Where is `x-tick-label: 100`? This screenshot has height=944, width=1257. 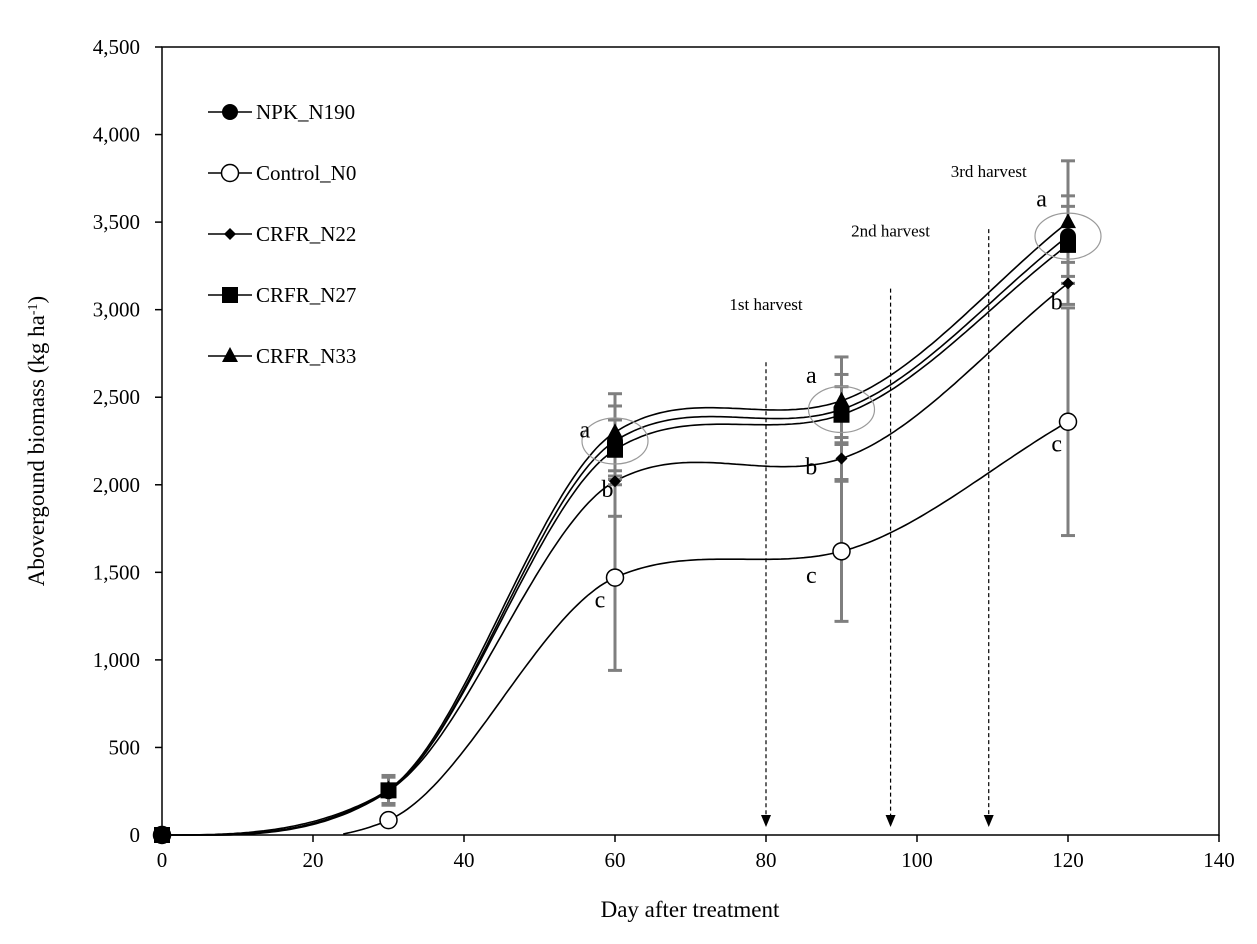
x-tick-label: 100 is located at coordinates (917, 860).